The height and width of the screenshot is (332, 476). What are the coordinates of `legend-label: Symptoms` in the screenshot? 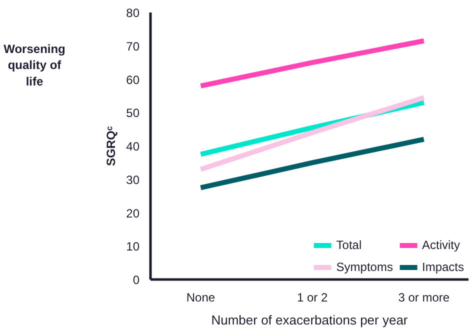 It's located at (364, 267).